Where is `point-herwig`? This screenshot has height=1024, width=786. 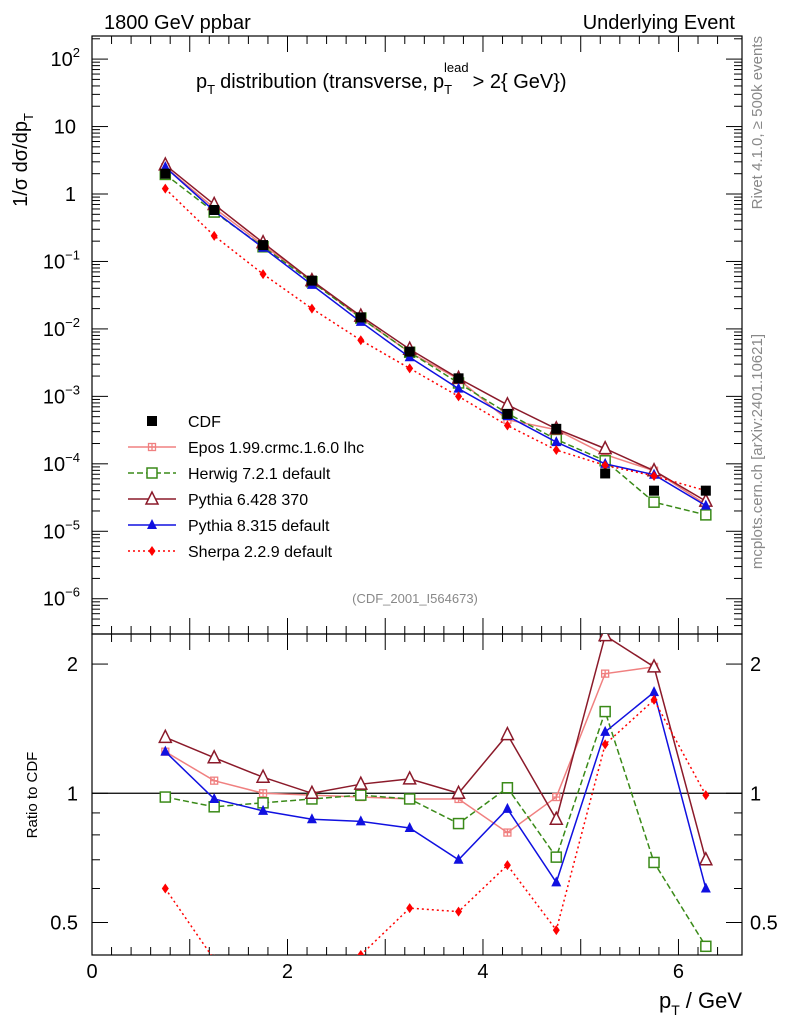
point-herwig is located at coordinates (706, 515).